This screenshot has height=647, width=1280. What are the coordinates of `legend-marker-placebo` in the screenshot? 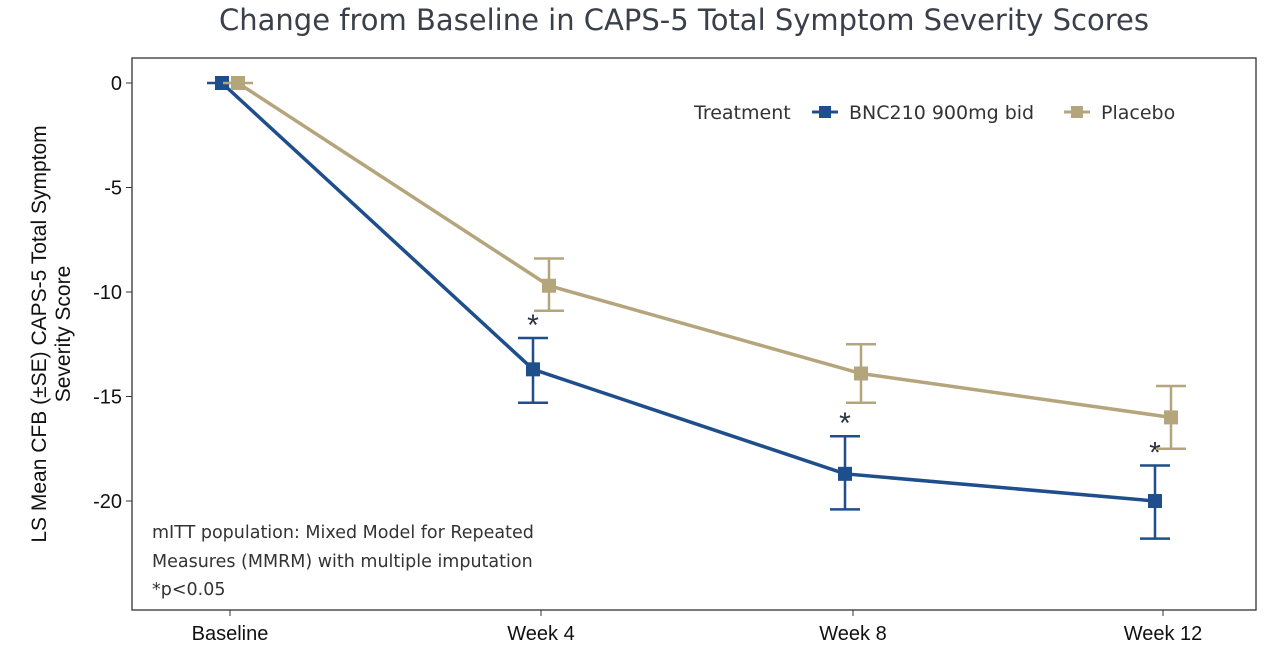 It's located at (1077, 112).